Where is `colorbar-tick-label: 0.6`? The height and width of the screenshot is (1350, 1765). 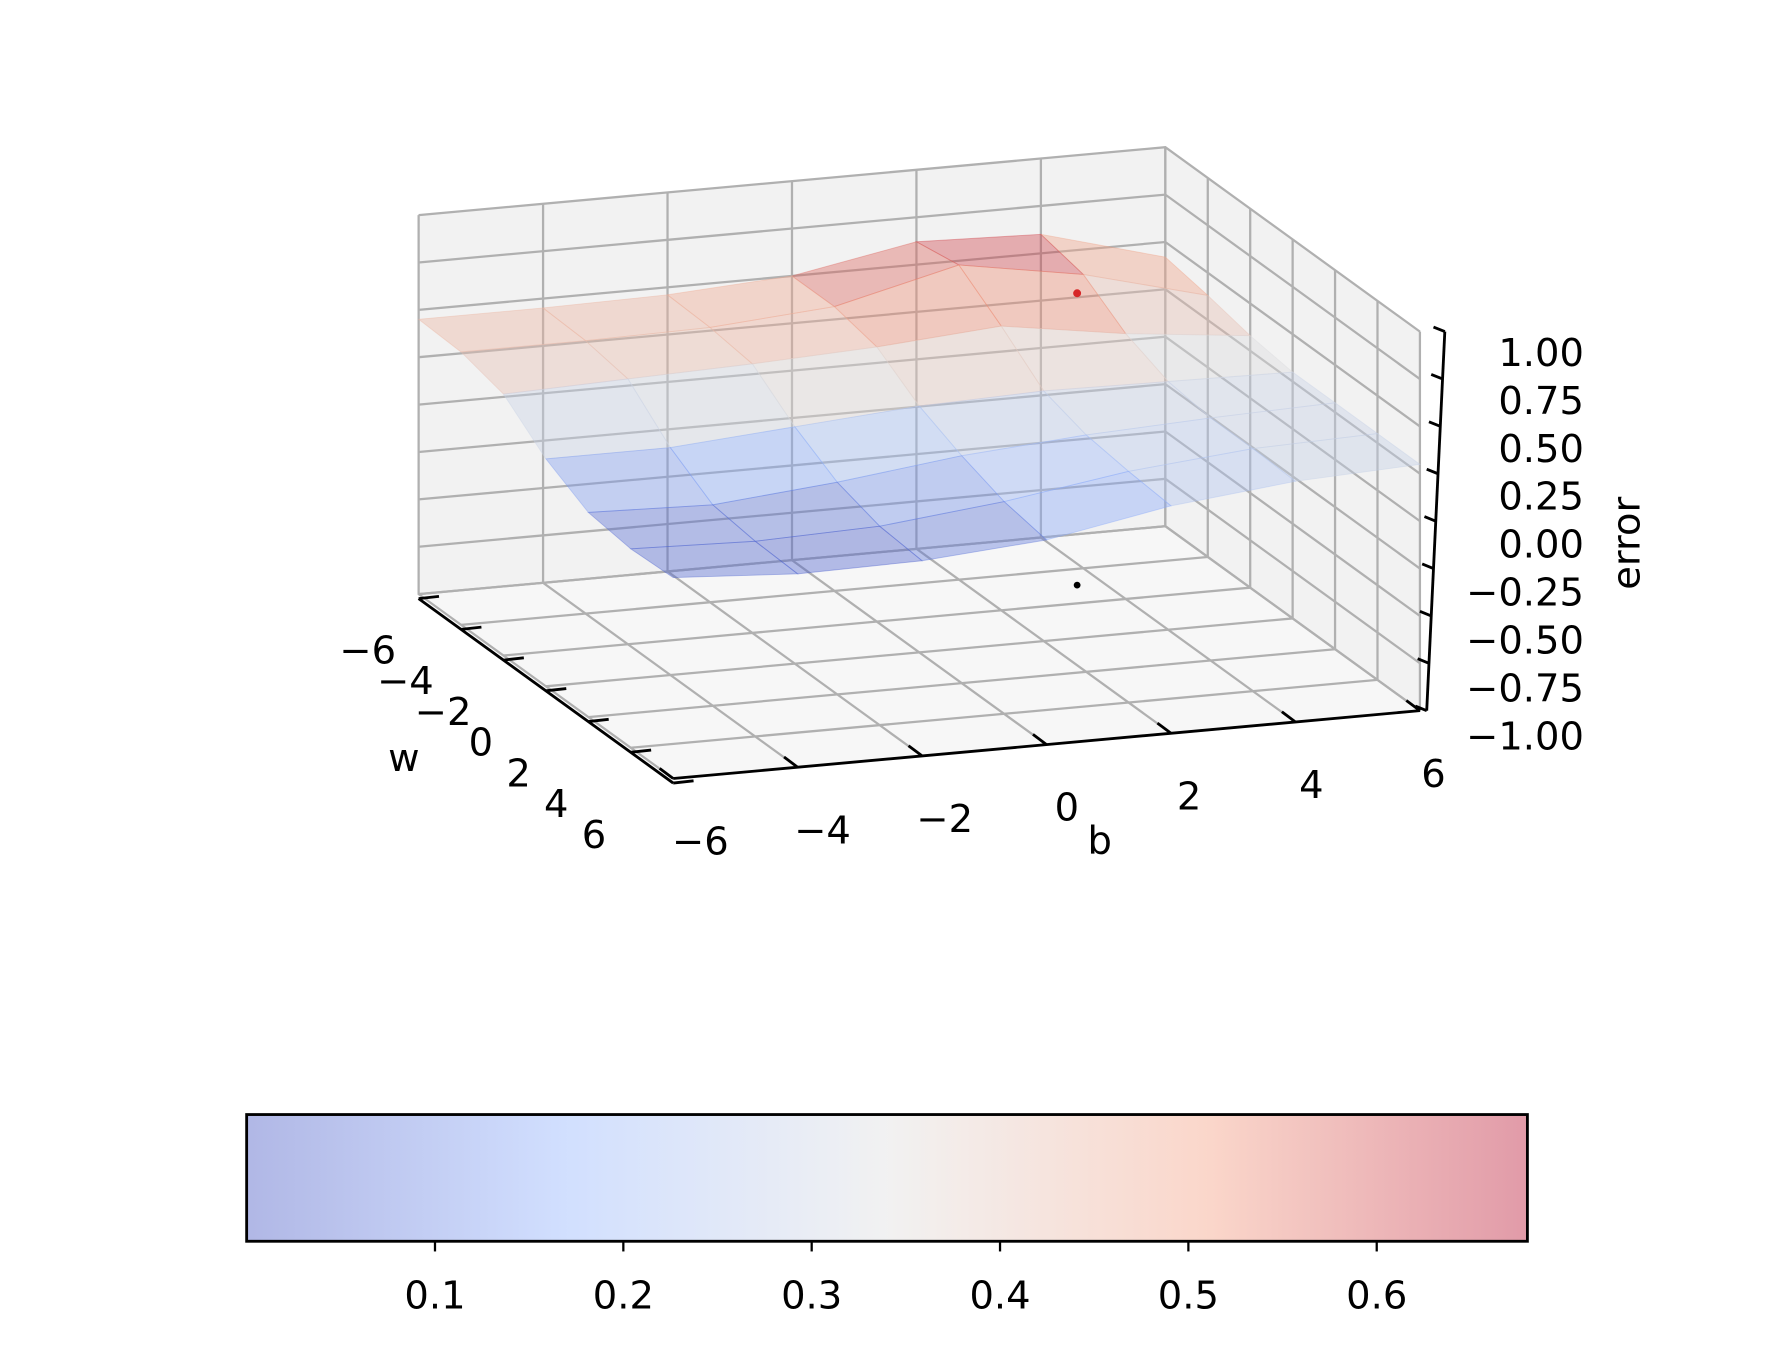 colorbar-tick-label: 0.6 is located at coordinates (1376, 1295).